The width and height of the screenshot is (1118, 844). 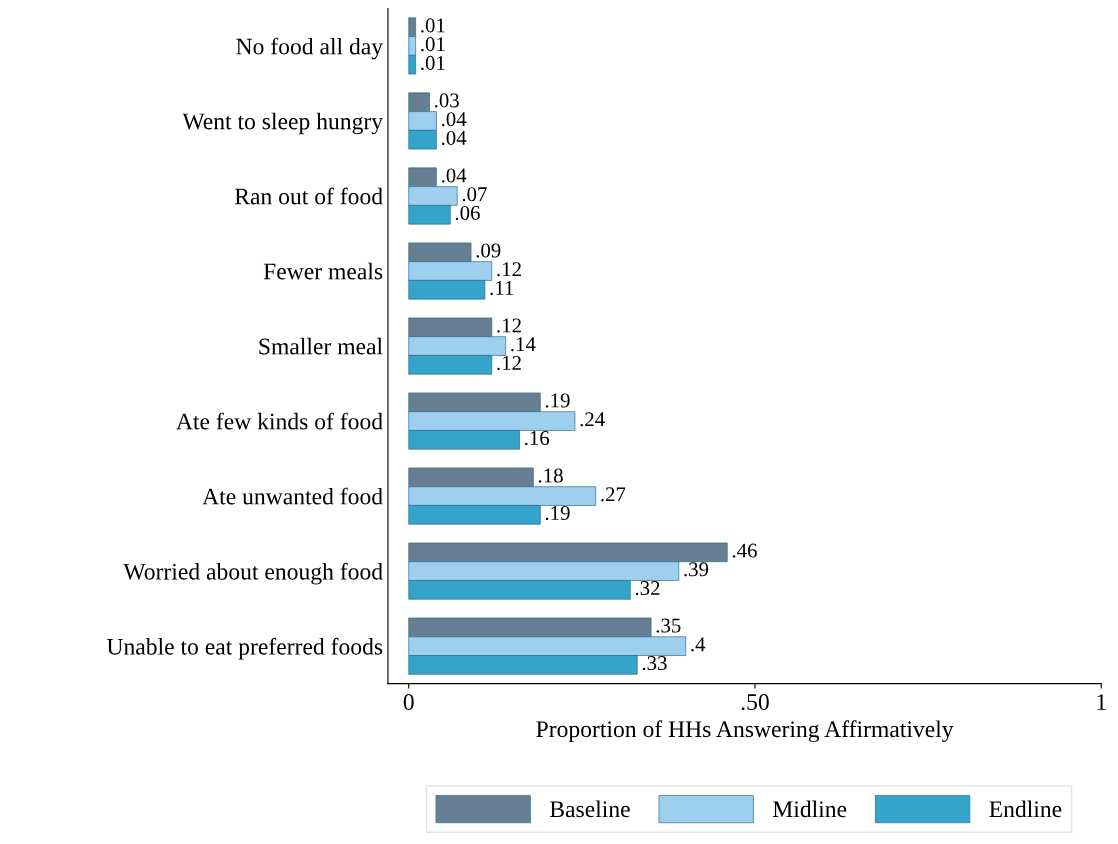 What do you see at coordinates (488, 250) in the screenshot?
I see `data-label: .09` at bounding box center [488, 250].